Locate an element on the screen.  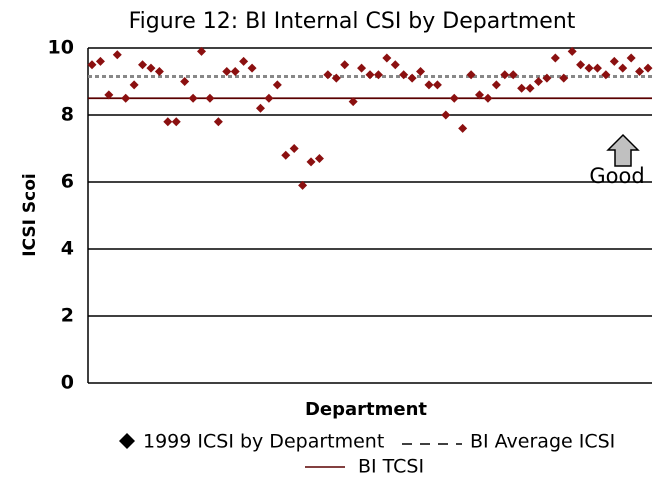
y-tick-label: 2 is located at coordinates (67, 316).